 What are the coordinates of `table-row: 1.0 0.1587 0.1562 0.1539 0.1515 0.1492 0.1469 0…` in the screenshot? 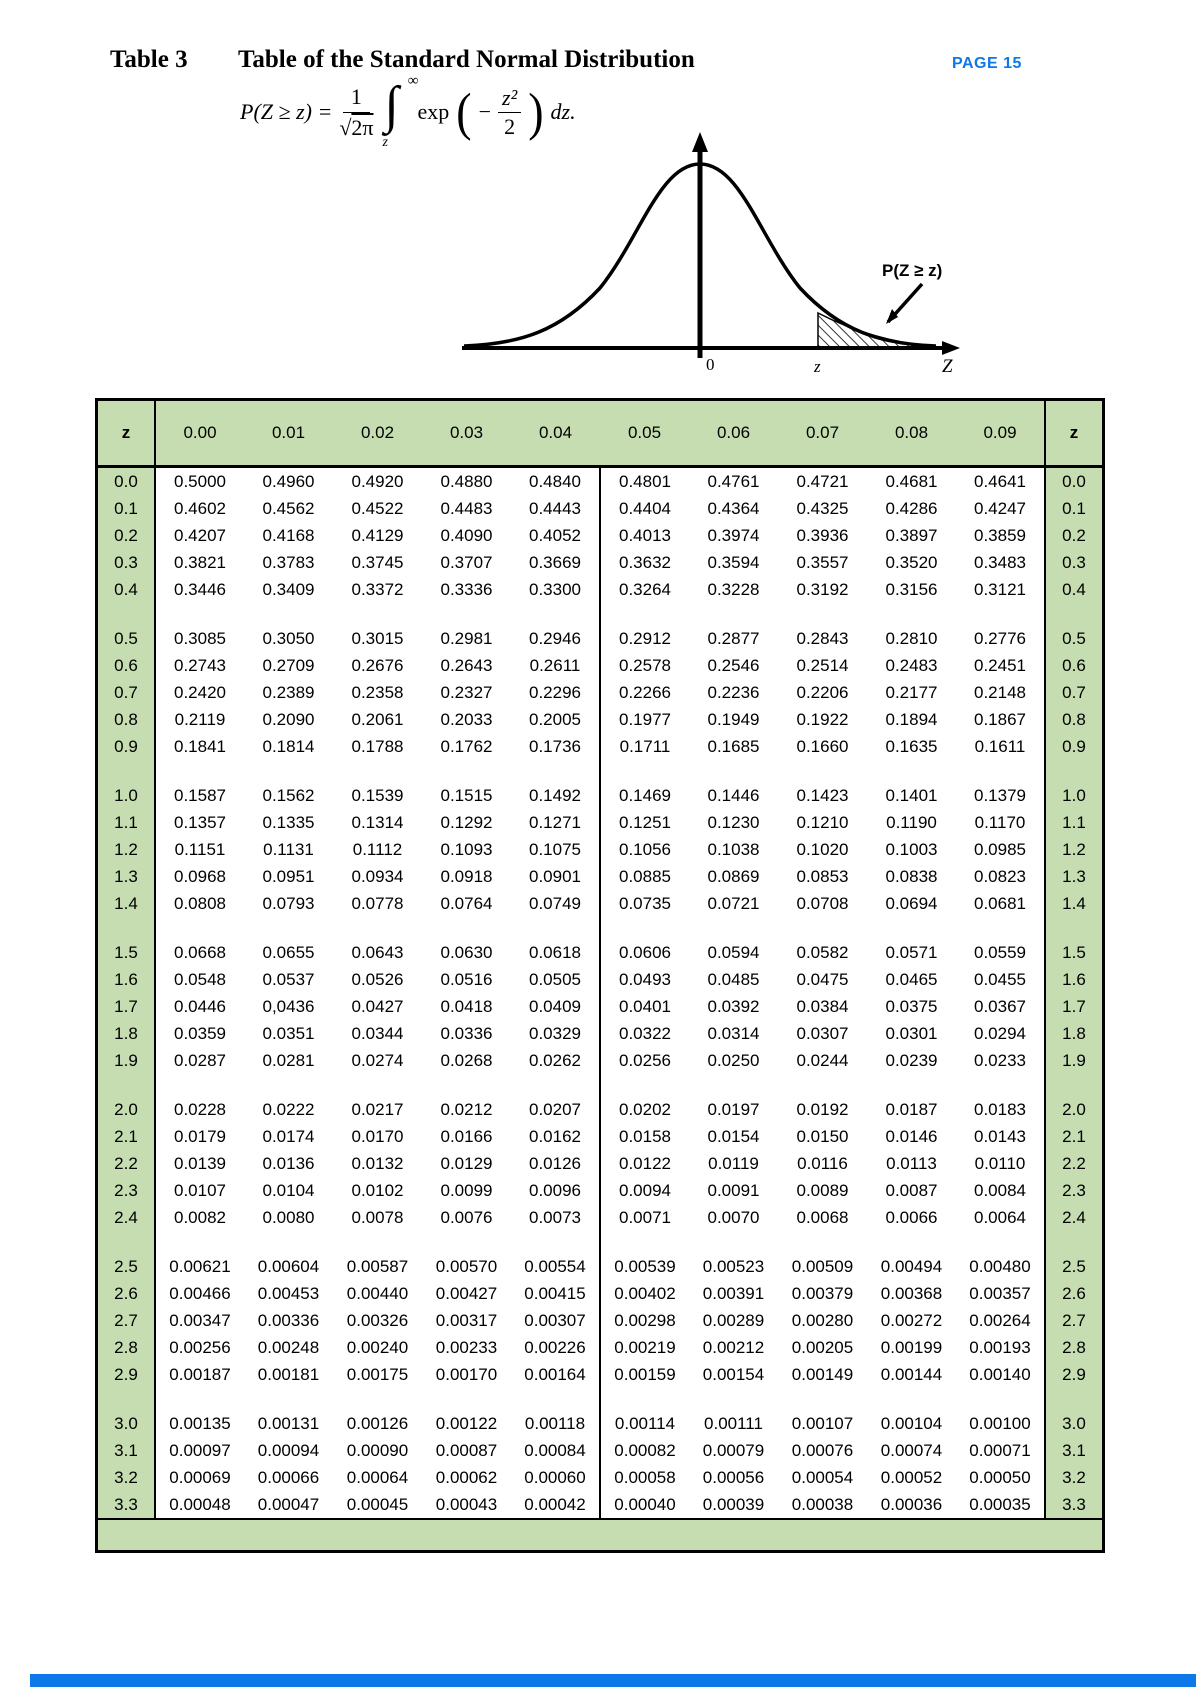 It's located at (600, 795).